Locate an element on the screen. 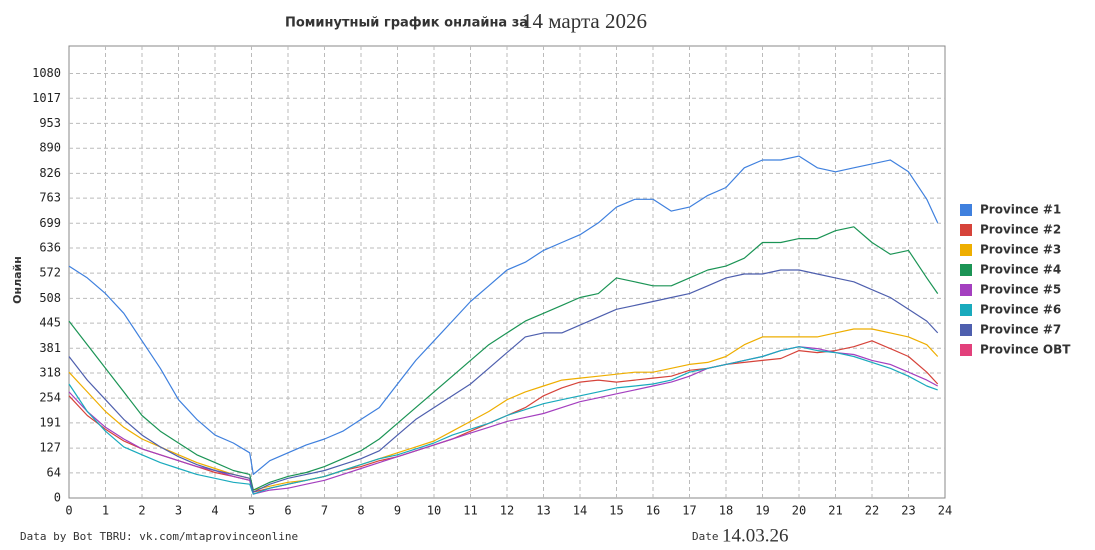 This screenshot has width=1095, height=550. x-tick-label: 3 is located at coordinates (178, 511).